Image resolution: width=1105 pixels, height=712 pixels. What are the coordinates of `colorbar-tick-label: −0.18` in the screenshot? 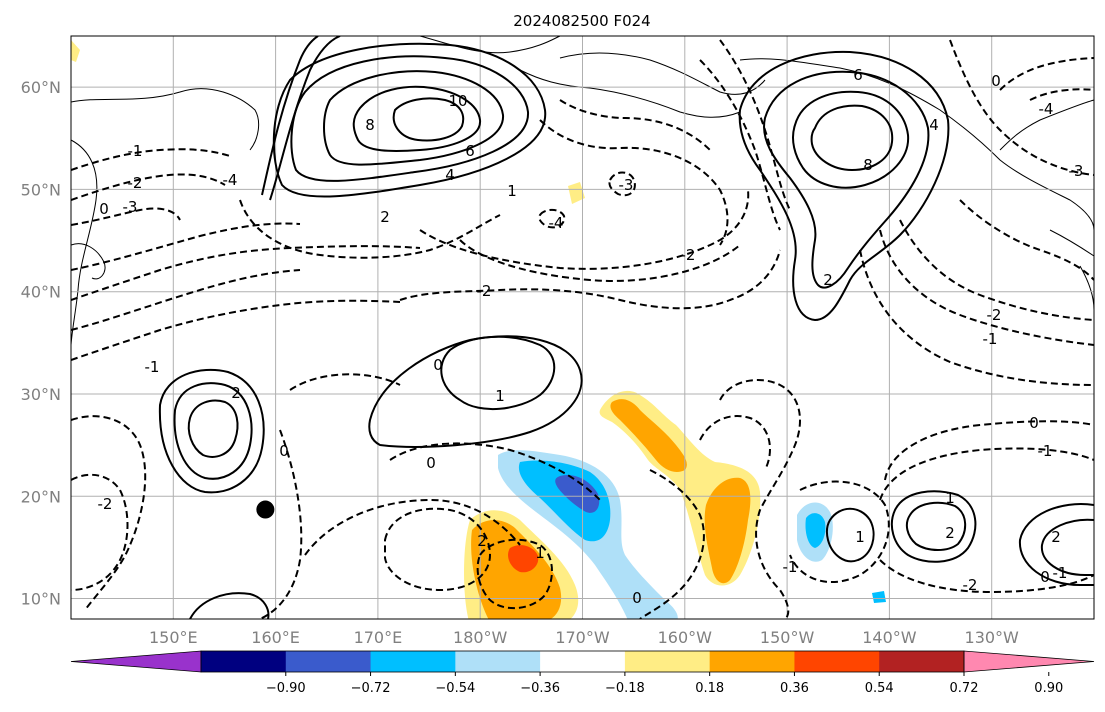 It's located at (625, 688).